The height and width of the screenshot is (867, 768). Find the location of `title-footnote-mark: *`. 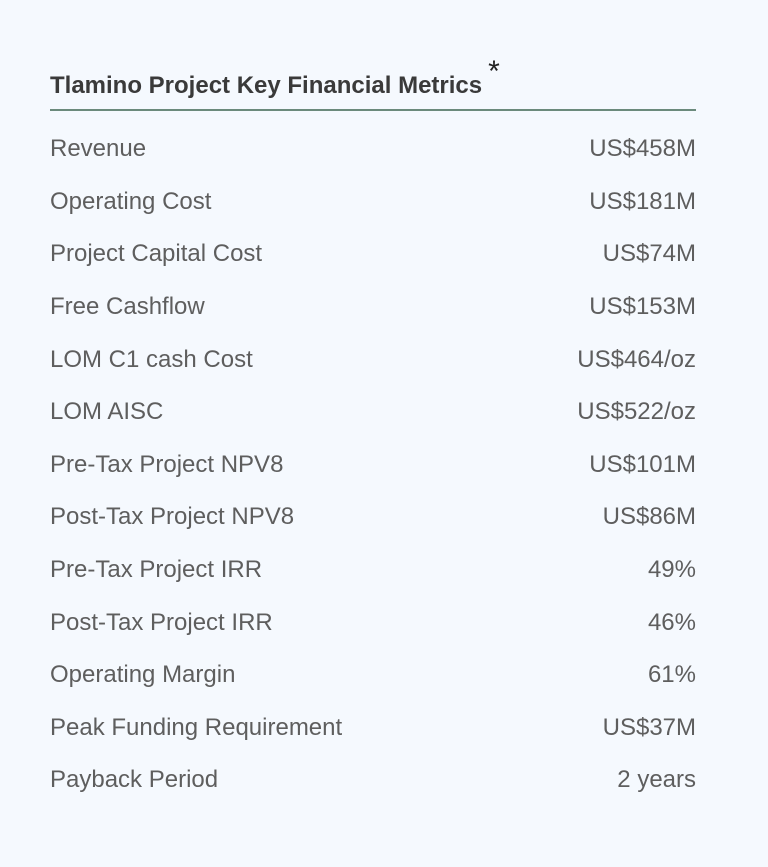

title-footnote-mark: * is located at coordinates (494, 71).